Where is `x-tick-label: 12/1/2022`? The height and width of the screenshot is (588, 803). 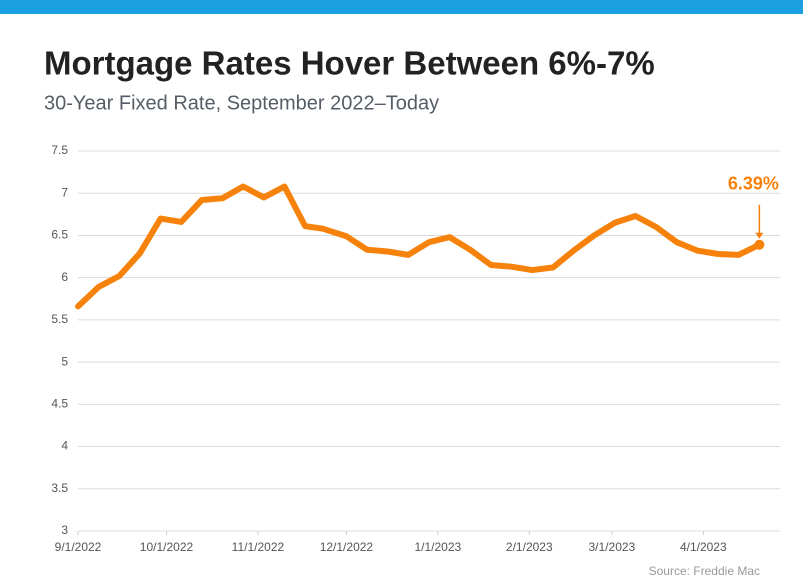 x-tick-label: 12/1/2022 is located at coordinates (347, 547).